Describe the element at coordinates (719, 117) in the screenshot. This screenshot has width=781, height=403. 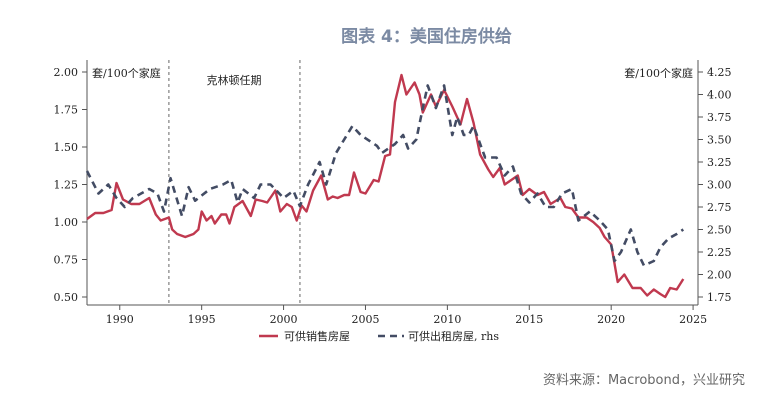
I see `right-tick-label: 3.75` at that location.